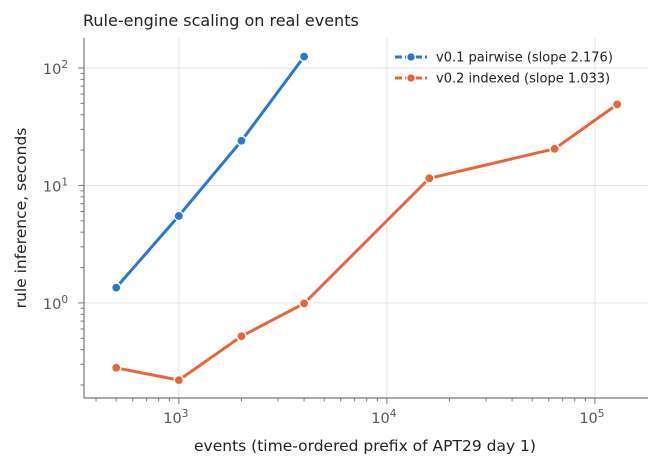  I want to click on x-tick-label: 10³, so click(175, 417).